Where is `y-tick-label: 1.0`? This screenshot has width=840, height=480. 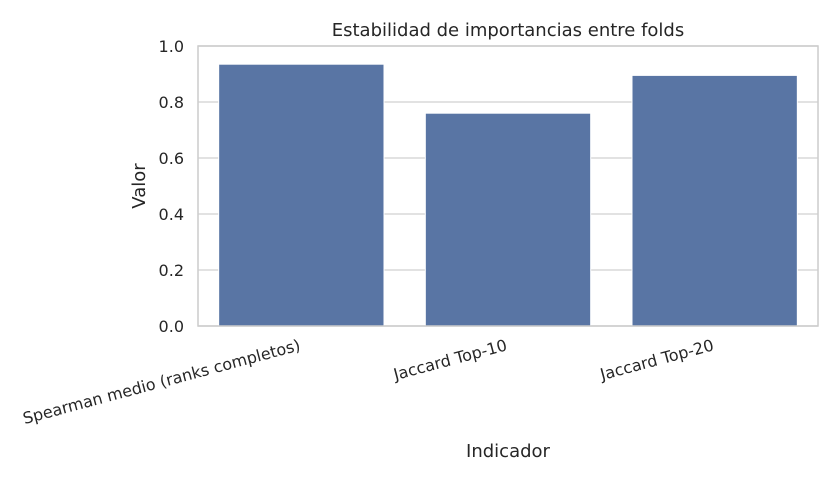
y-tick-label: 1.0 is located at coordinates (171, 46).